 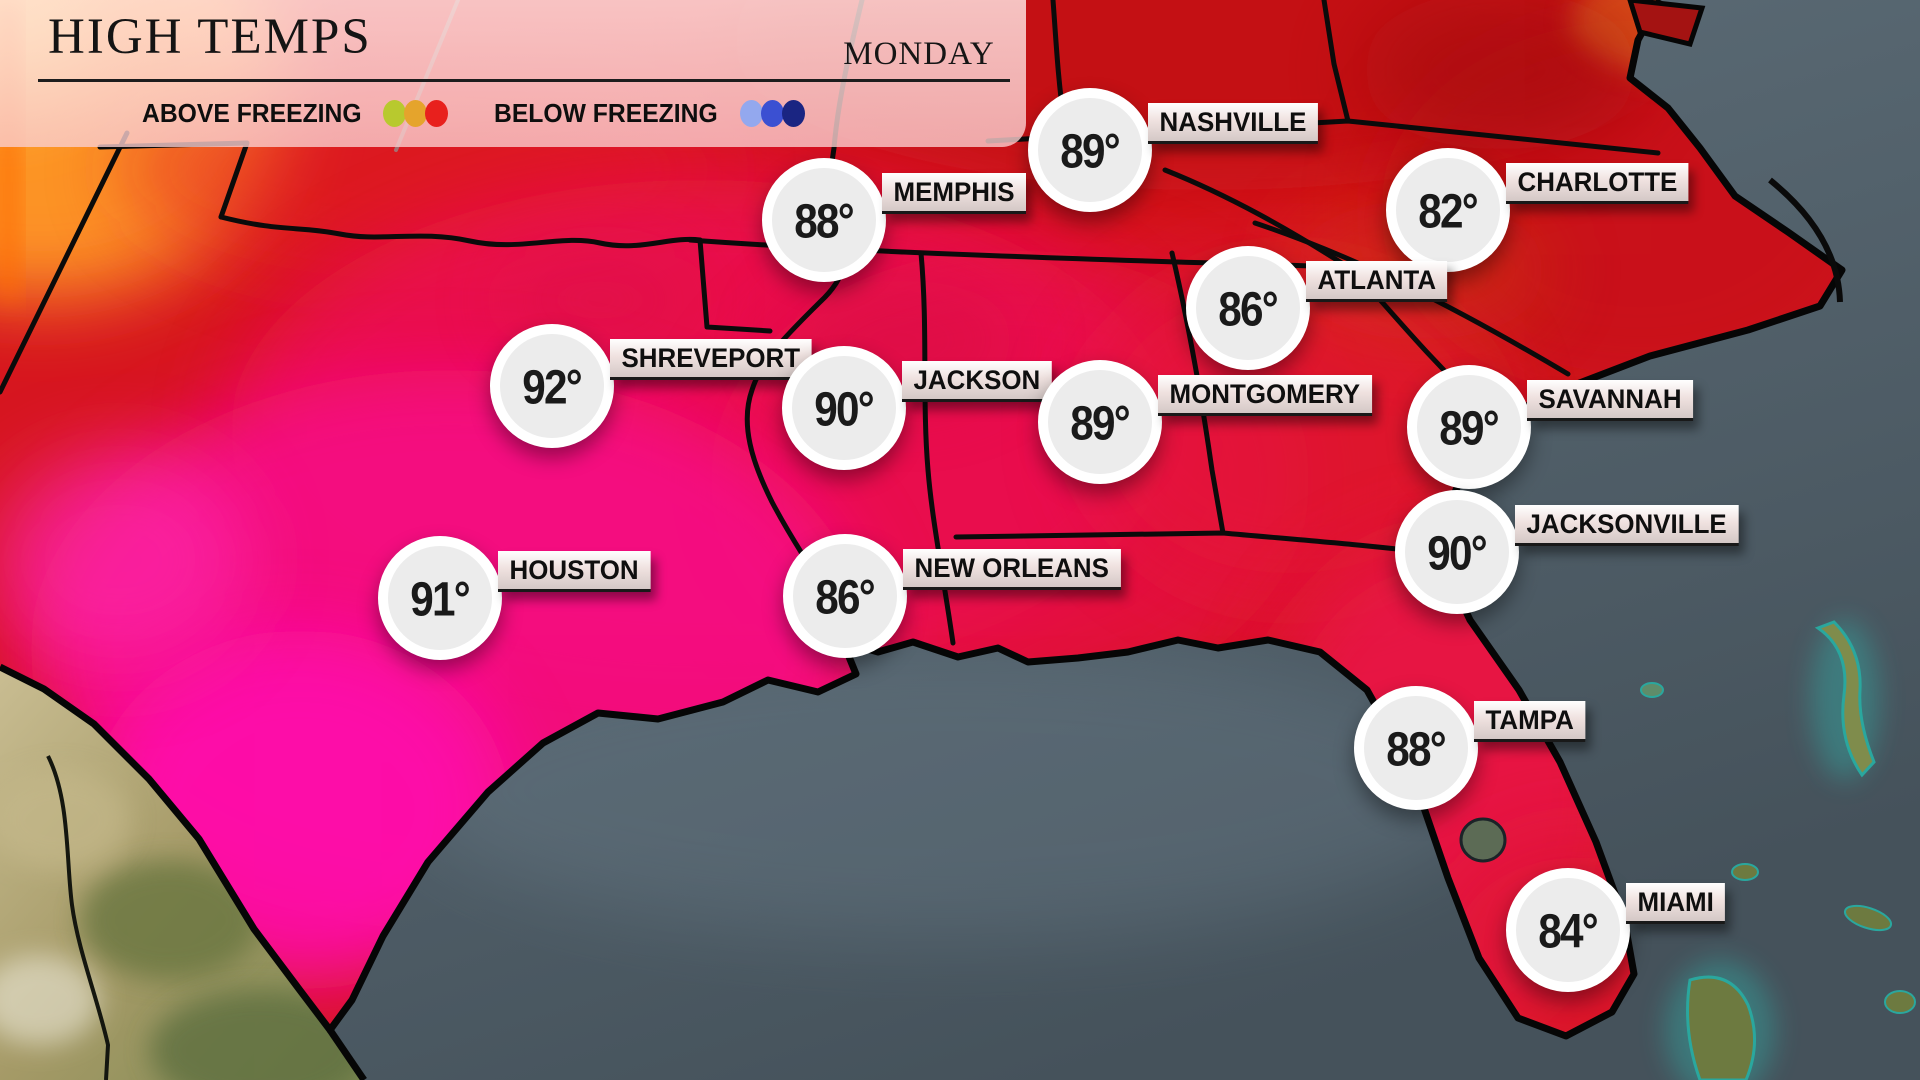 What do you see at coordinates (1676, 903) in the screenshot?
I see `city-name-label: MIAMI` at bounding box center [1676, 903].